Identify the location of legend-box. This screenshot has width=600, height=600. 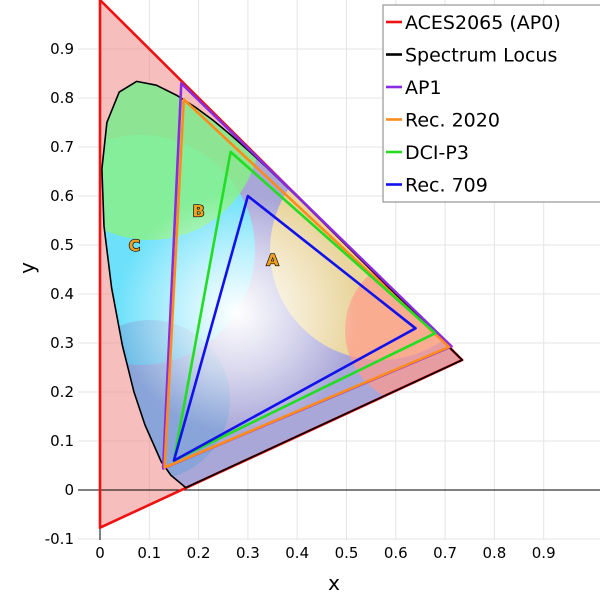
(491, 103).